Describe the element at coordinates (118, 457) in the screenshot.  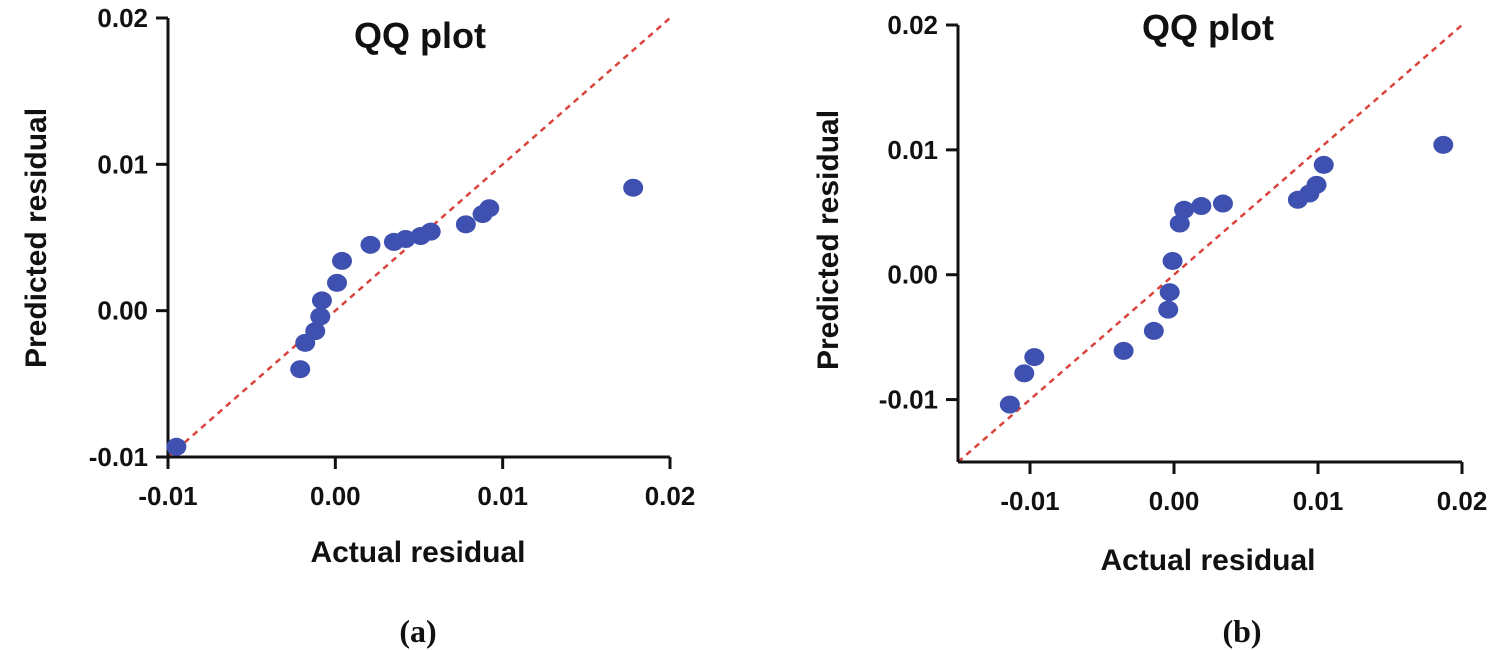
I see `panel-a-y-tick-label: -0.01` at that location.